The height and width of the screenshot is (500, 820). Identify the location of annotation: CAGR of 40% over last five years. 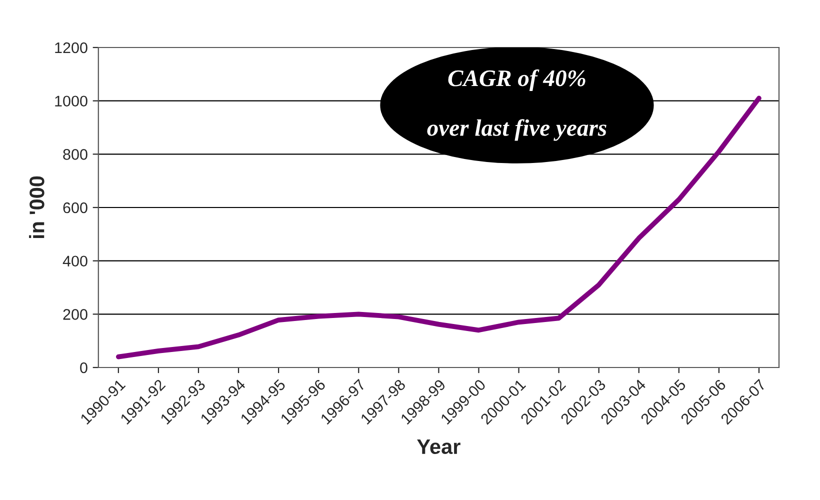
(516, 105).